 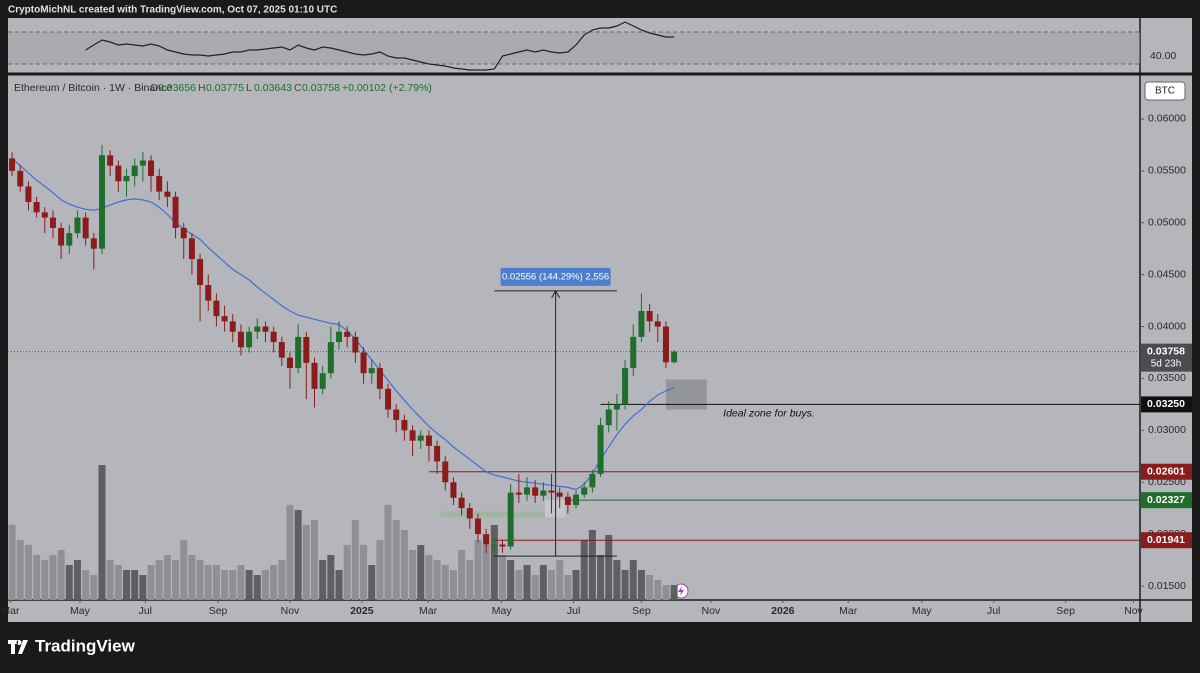 I want to click on rsi-line, so click(x=380, y=46).